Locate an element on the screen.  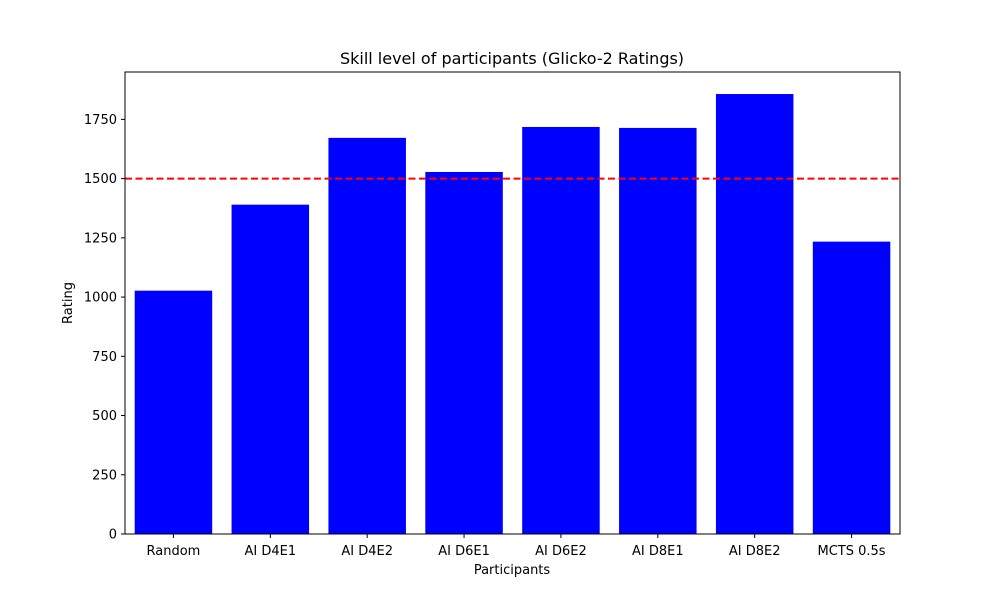
y-axis: 0 250 500 750 1000 1250 1500 1750 is located at coordinates (104, 328).